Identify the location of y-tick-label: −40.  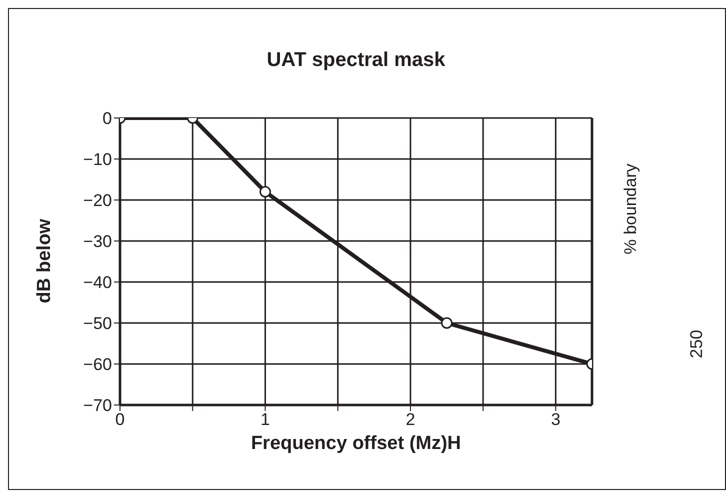
(97, 282).